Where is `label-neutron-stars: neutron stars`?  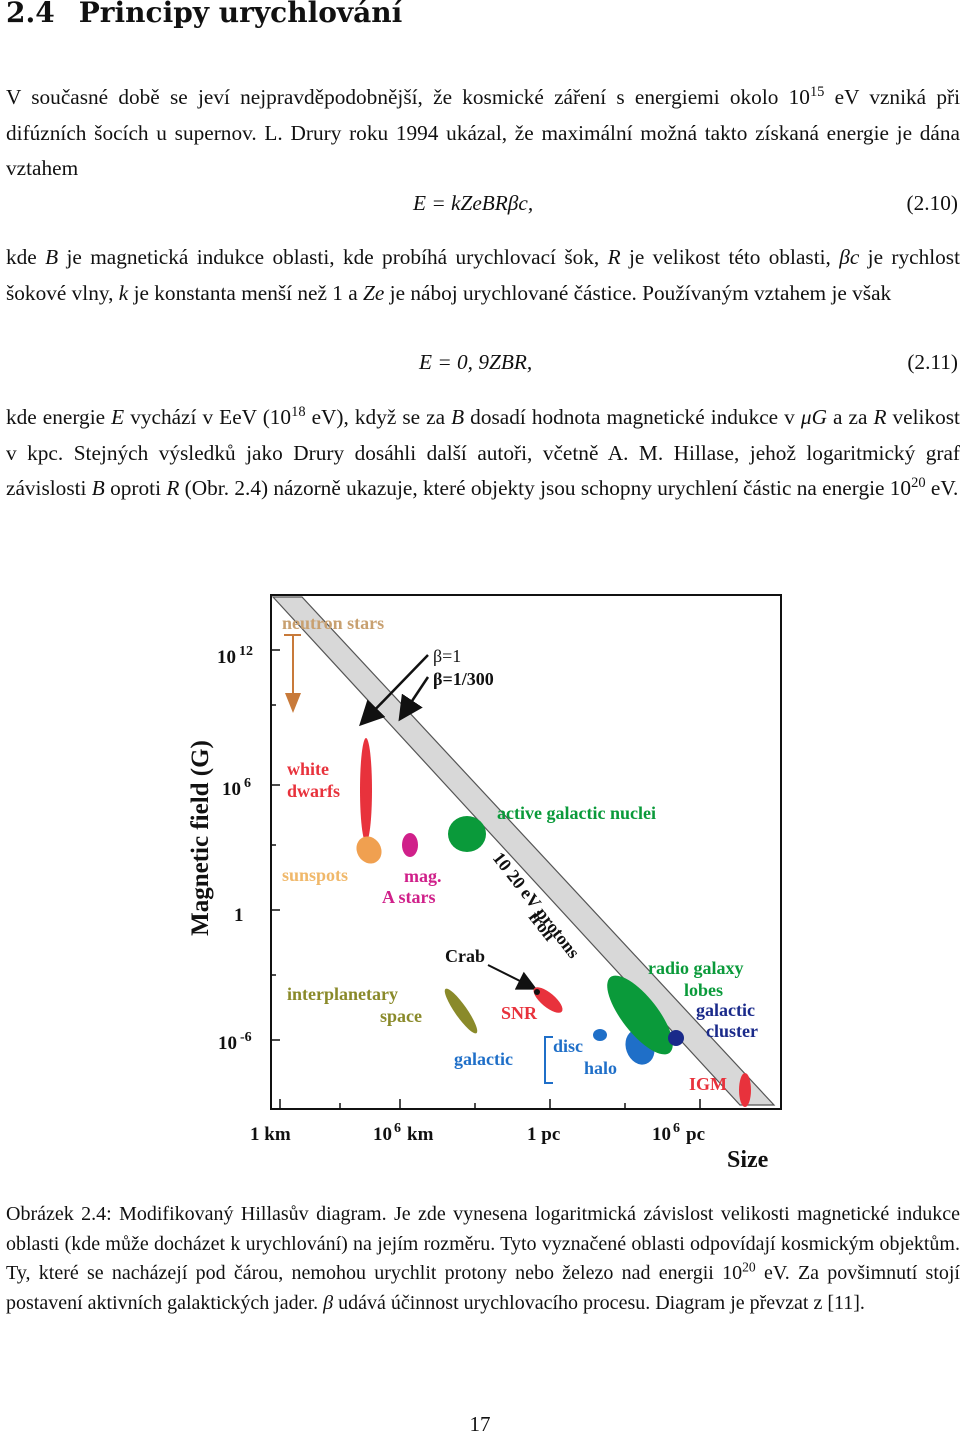 label-neutron-stars: neutron stars is located at coordinates (333, 623).